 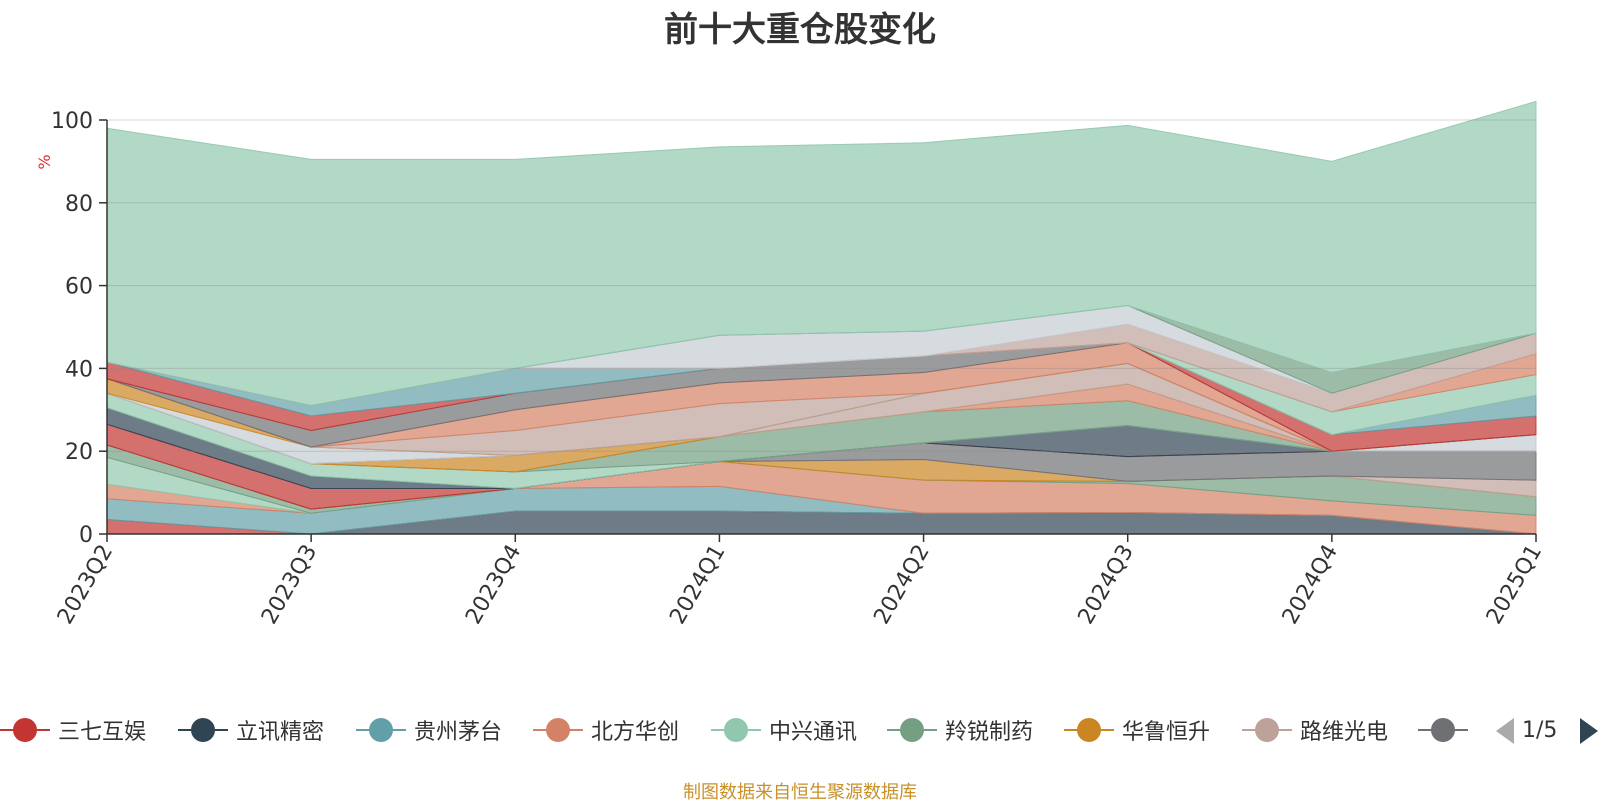 I want to click on legend-page-indicator: 1/5, so click(x=1540, y=730).